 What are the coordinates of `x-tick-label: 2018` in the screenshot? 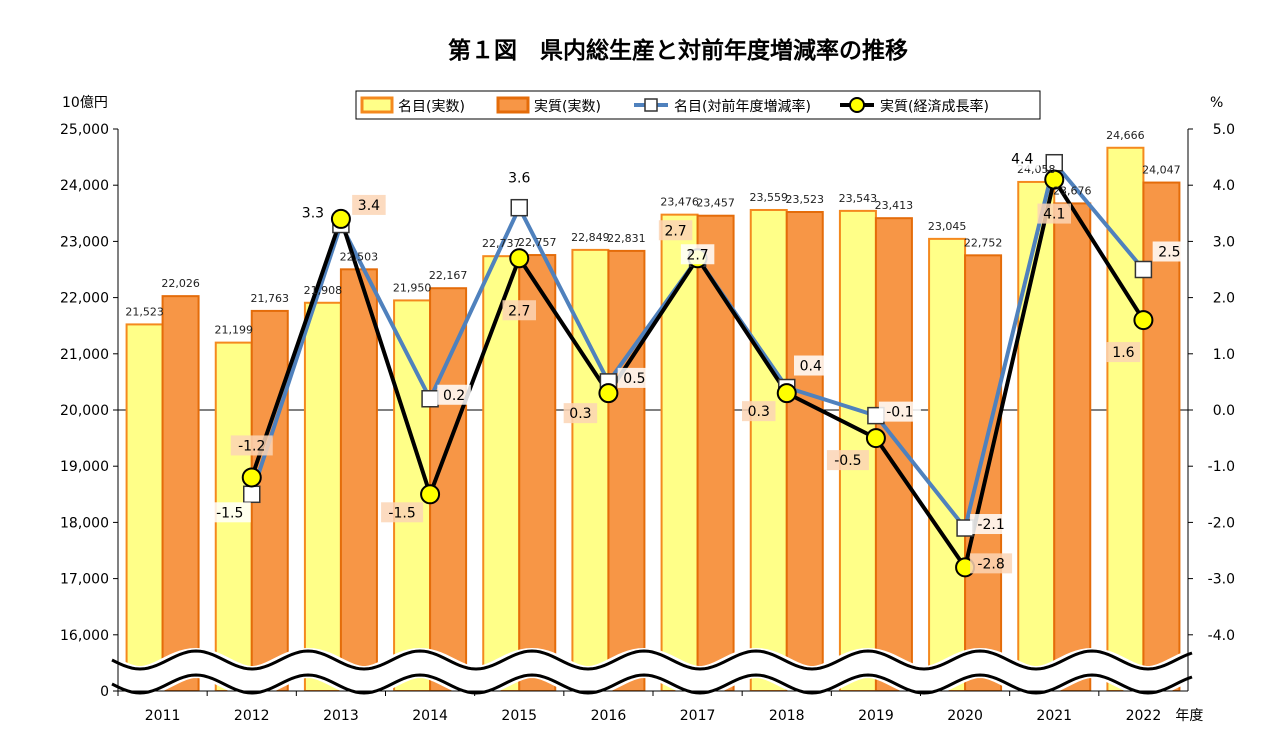 It's located at (787, 716).